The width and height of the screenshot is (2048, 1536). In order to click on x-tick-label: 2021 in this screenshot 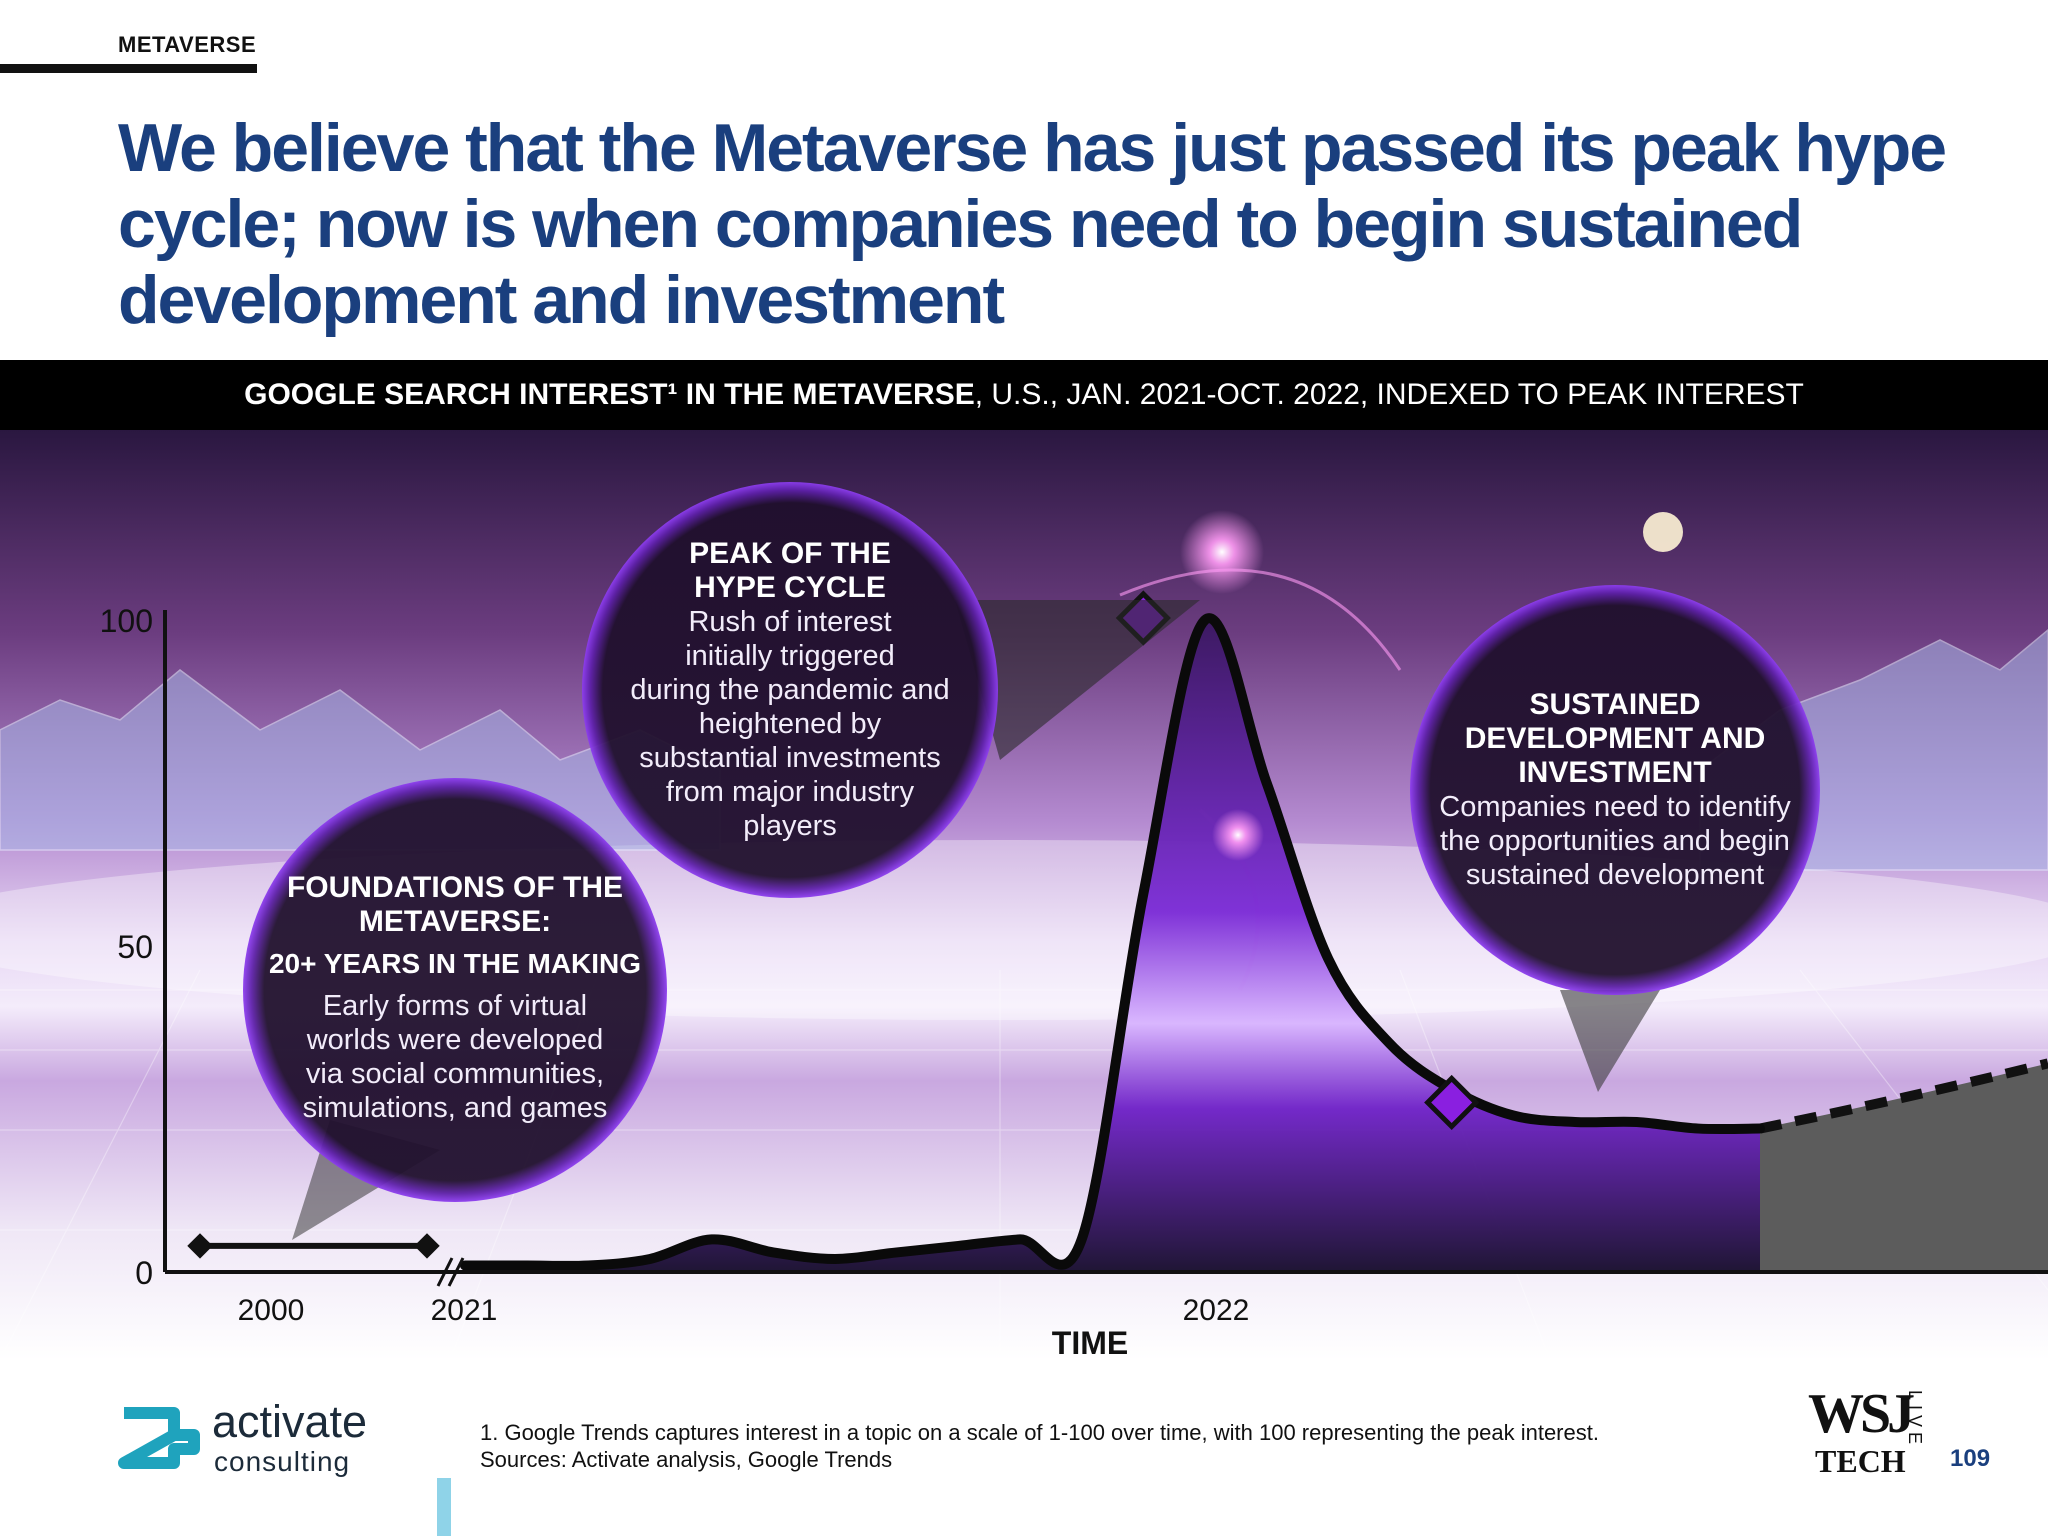, I will do `click(464, 1310)`.